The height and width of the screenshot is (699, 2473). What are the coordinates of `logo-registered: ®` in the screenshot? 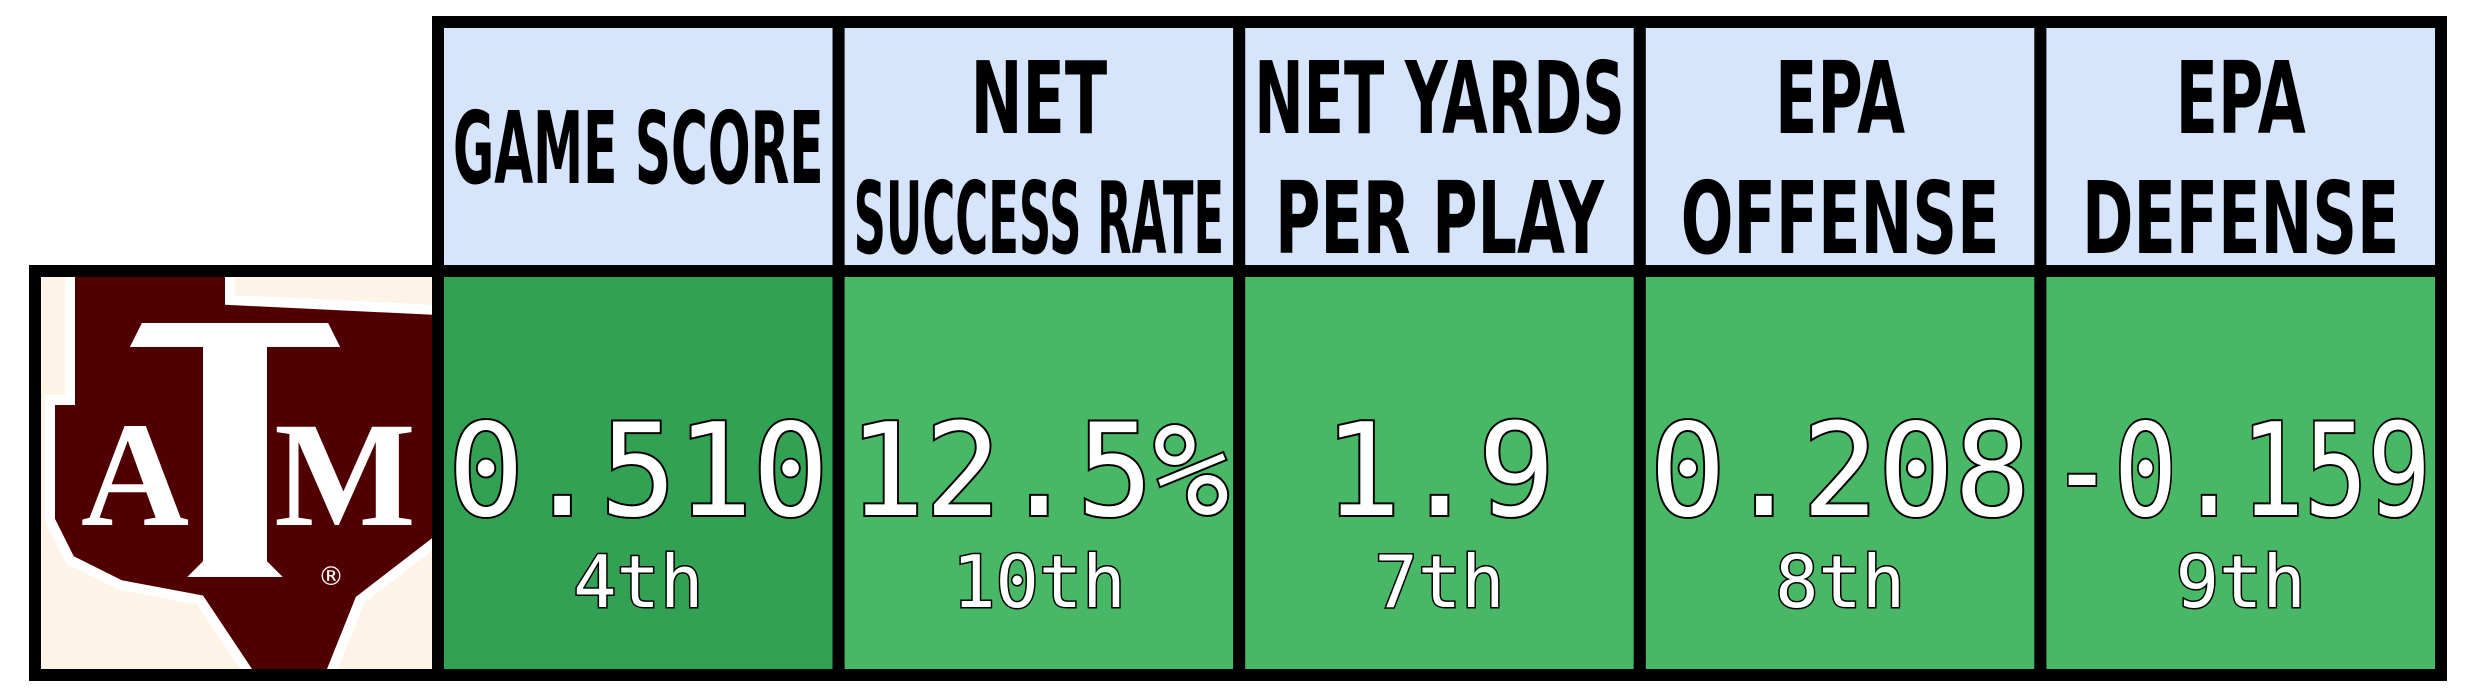 It's located at (331, 577).